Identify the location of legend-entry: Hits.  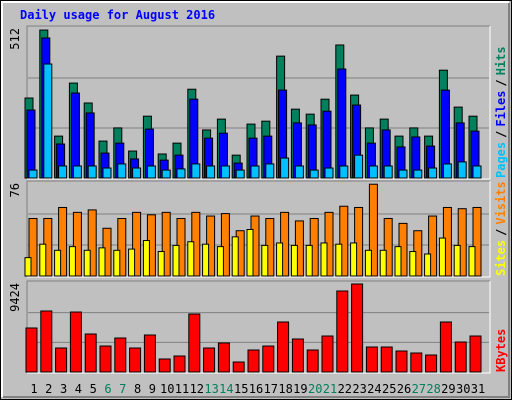
(501, 60).